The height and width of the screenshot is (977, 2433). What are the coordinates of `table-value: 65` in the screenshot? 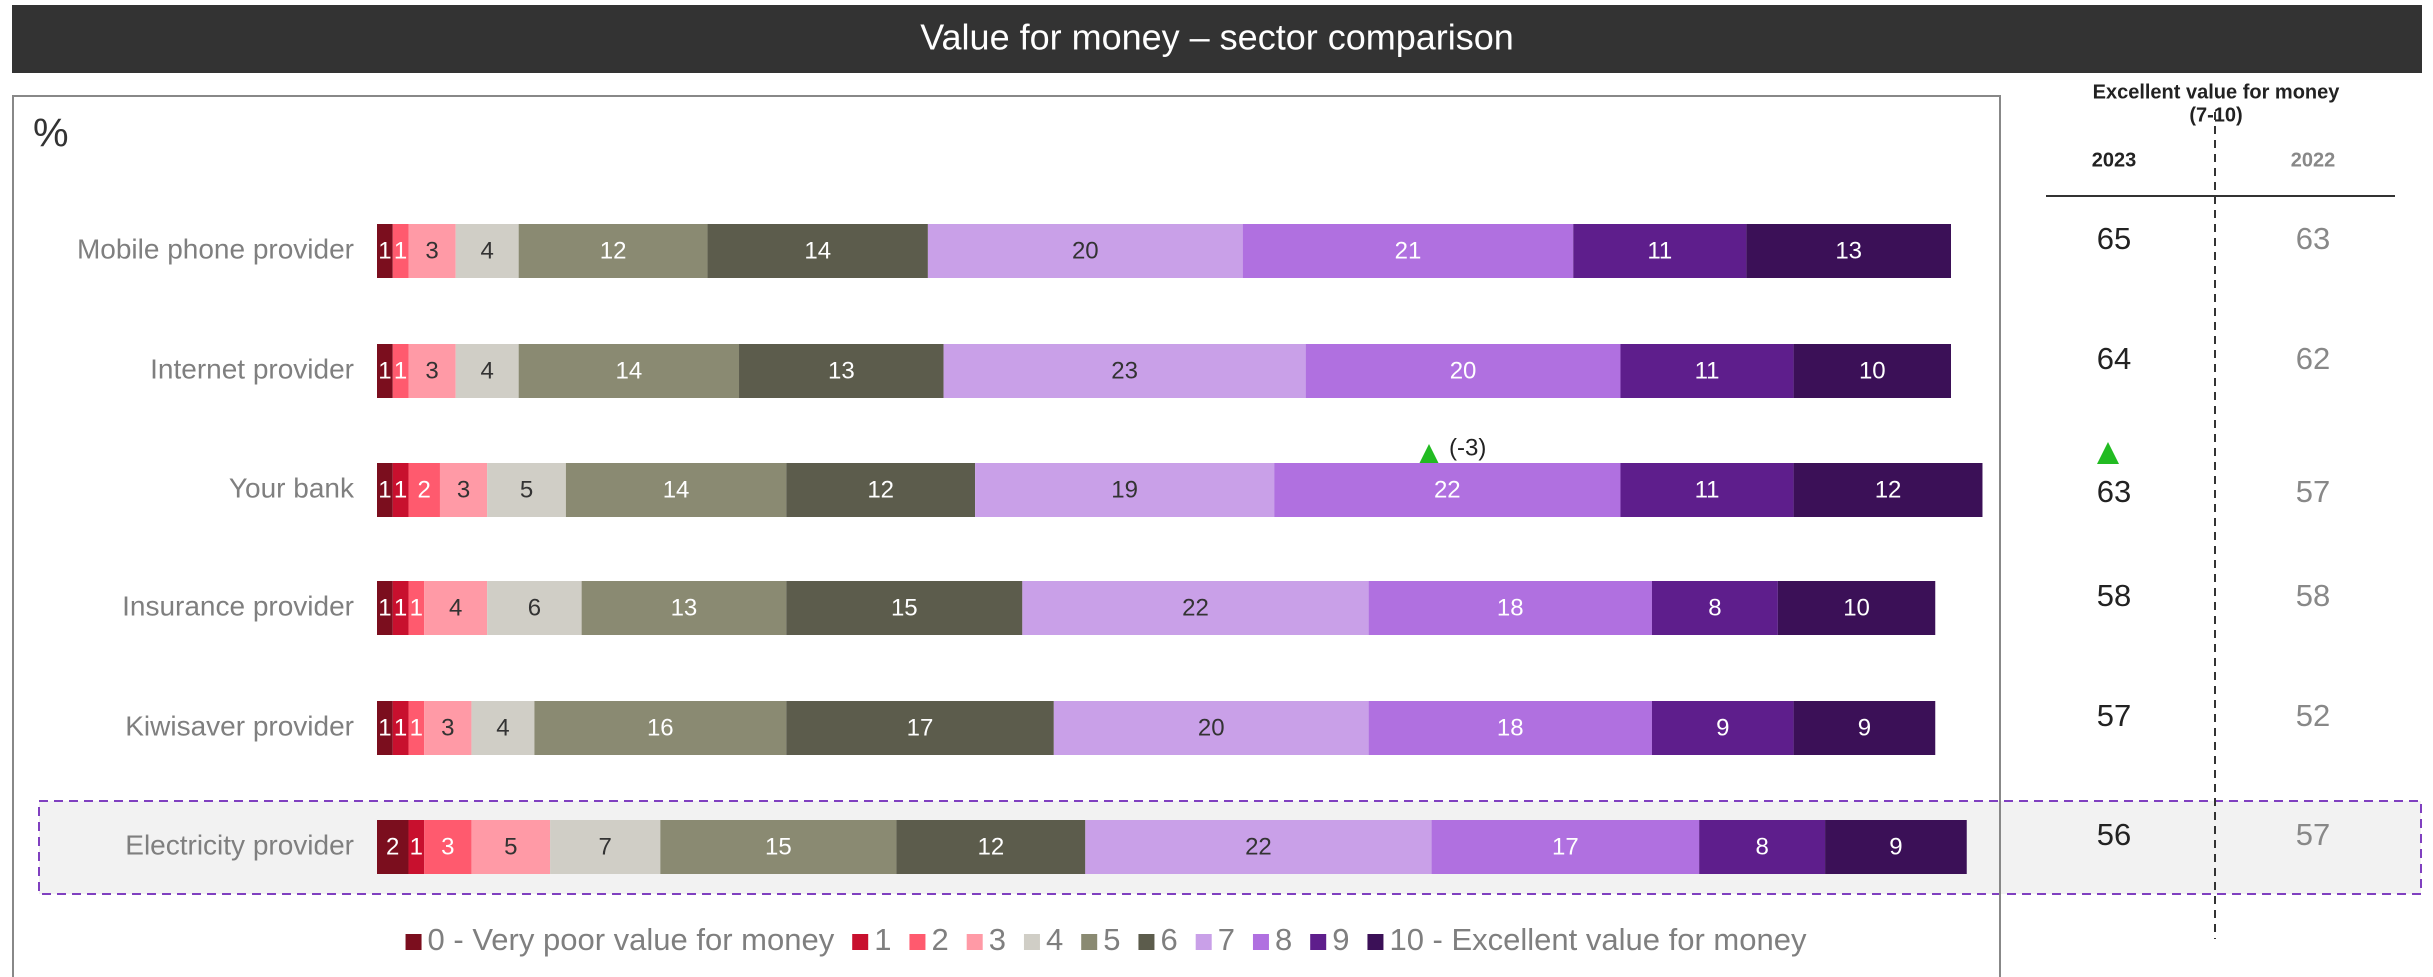 It's located at (2114, 238).